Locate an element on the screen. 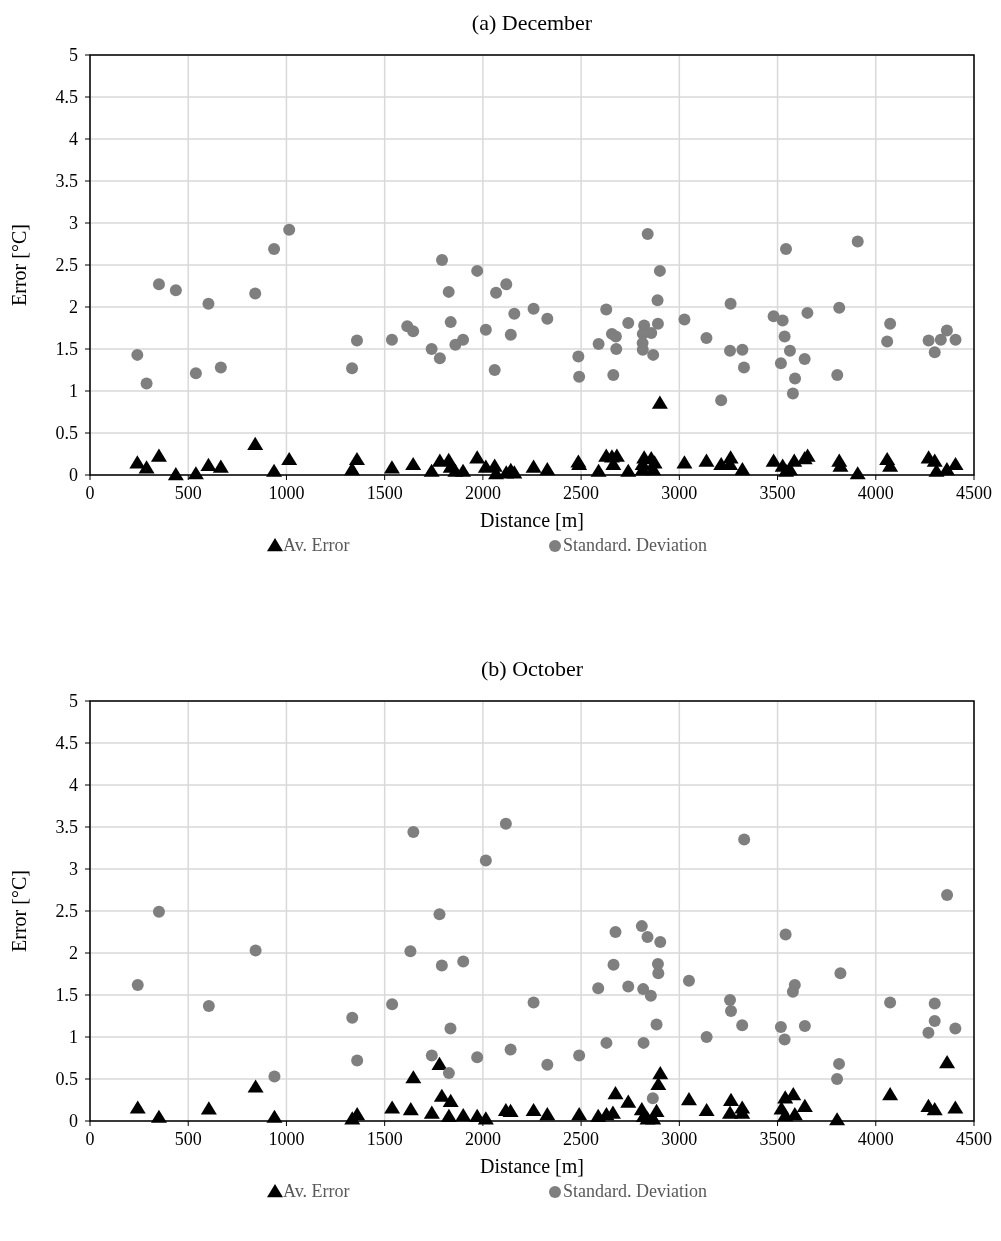  x-tick-label: 3500 is located at coordinates (777, 493).